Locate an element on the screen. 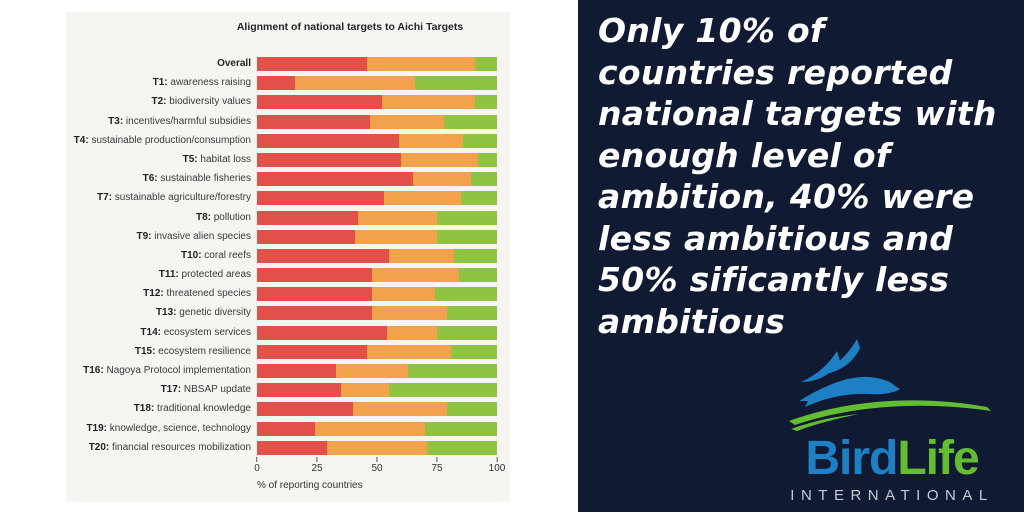 Image resolution: width=1024 pixels, height=512 pixels. chart-row: T19: knowledge, science, technology is located at coordinates (281, 431).